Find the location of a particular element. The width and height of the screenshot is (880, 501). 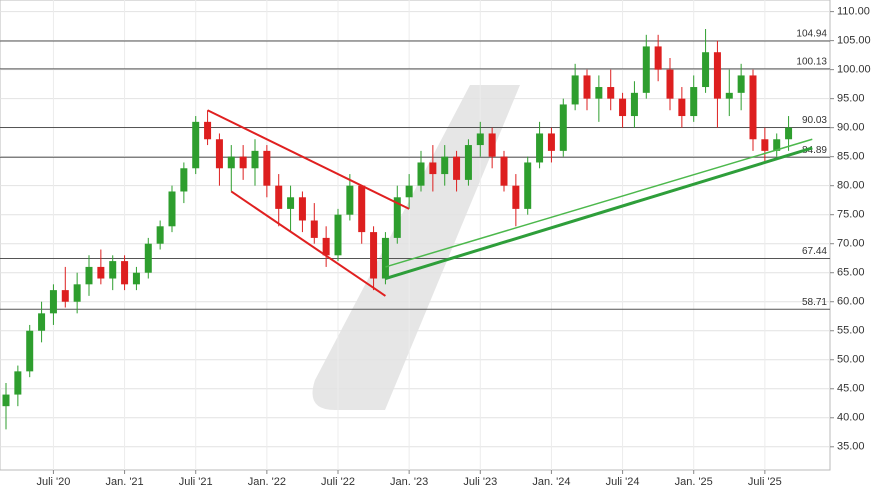

y-tick-label: 60.00 is located at coordinates (851, 302).